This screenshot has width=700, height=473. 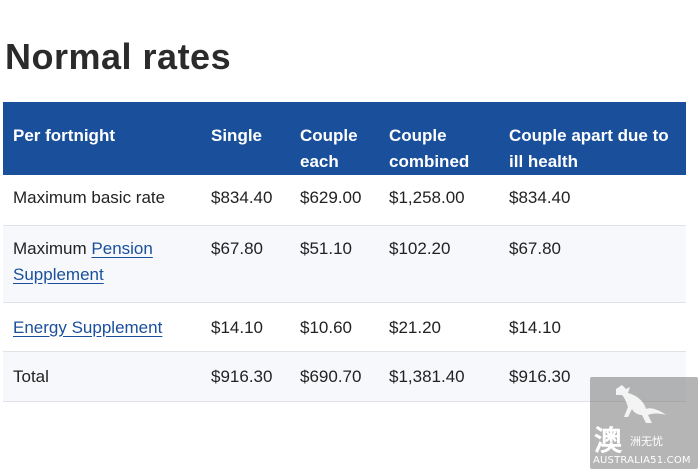 I want to click on header-single: Single, so click(x=245, y=138).